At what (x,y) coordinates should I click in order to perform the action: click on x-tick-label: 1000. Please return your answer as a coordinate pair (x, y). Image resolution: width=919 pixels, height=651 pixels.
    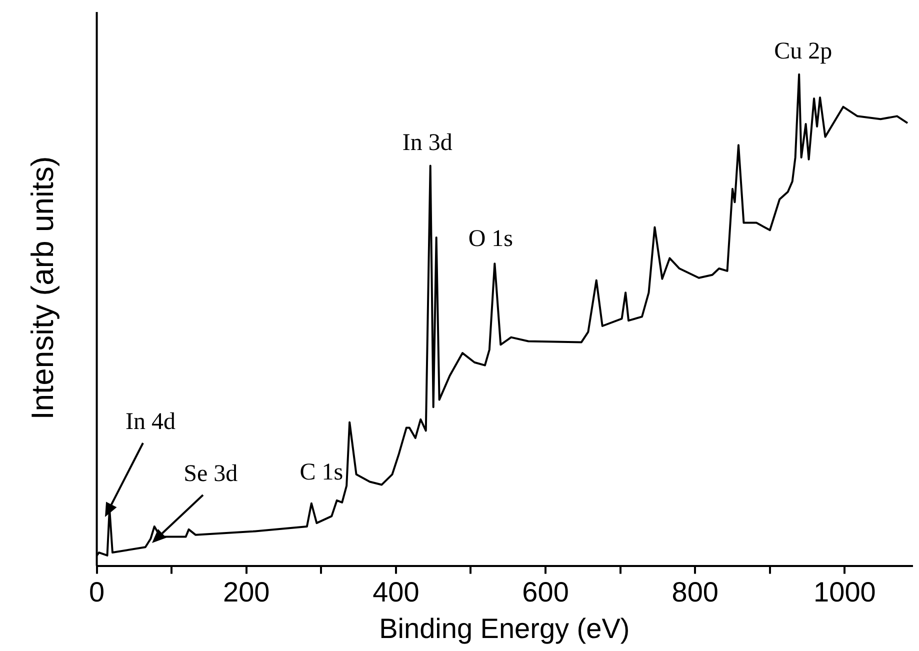
    Looking at the image, I should click on (845, 592).